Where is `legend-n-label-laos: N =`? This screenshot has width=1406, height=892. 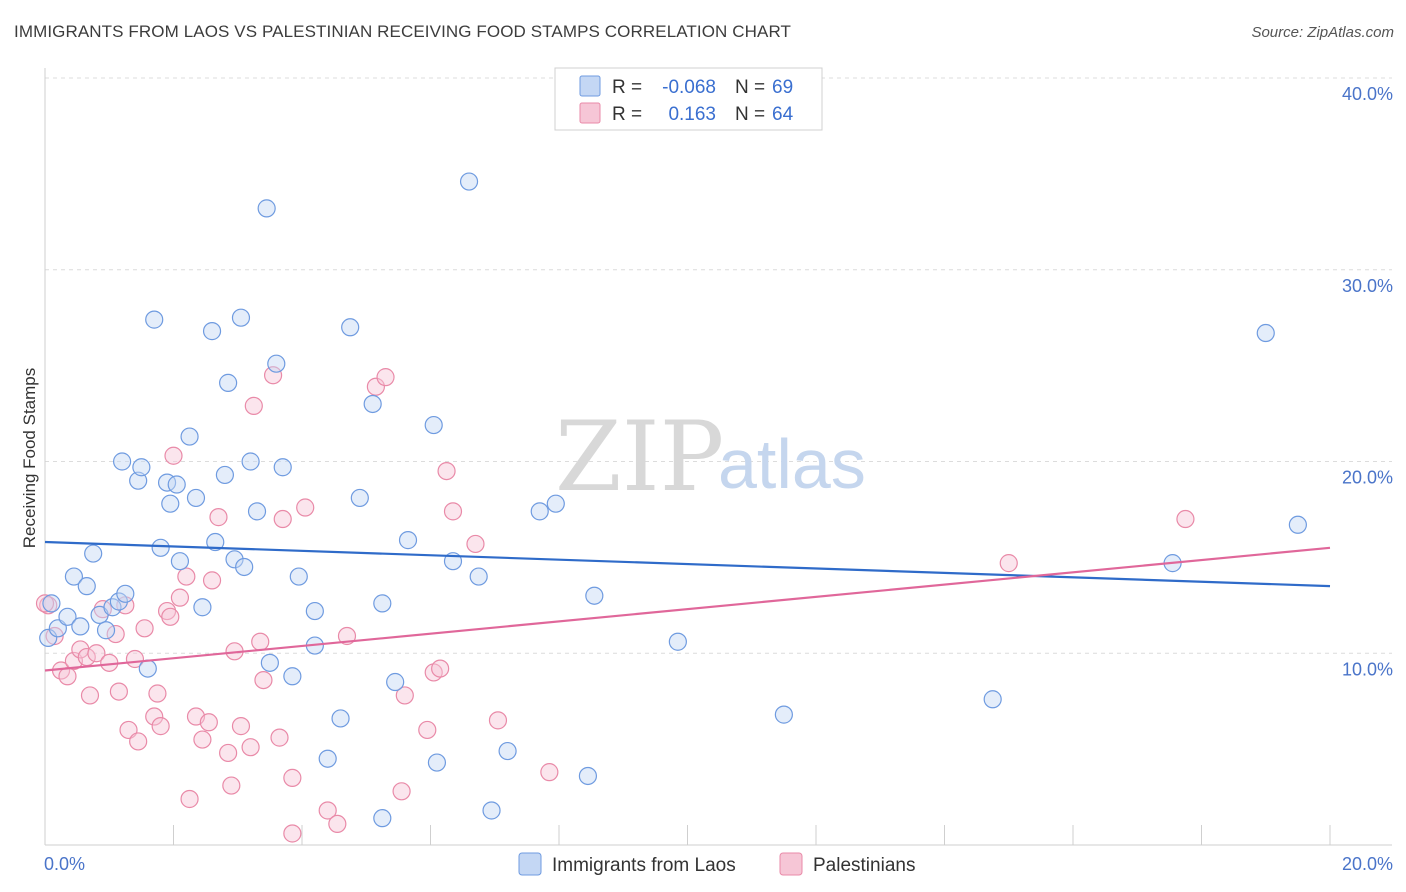
legend-n-label-laos: N = is located at coordinates (750, 87).